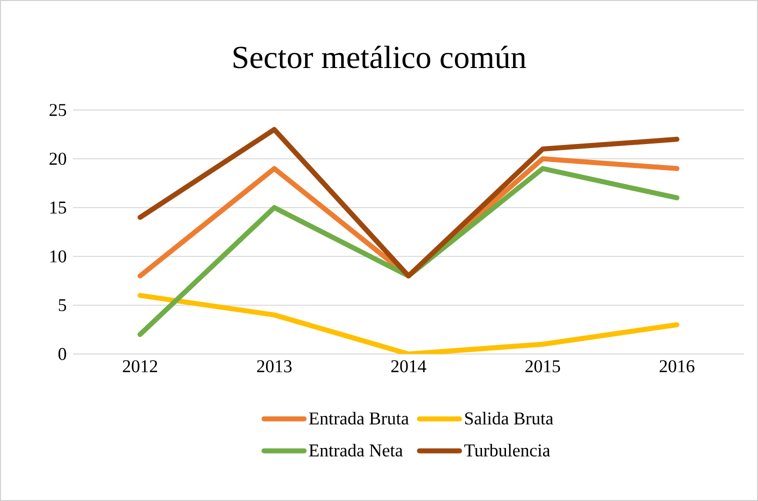 Image resolution: width=758 pixels, height=501 pixels. What do you see at coordinates (543, 366) in the screenshot?
I see `x-tick-label: 2015` at bounding box center [543, 366].